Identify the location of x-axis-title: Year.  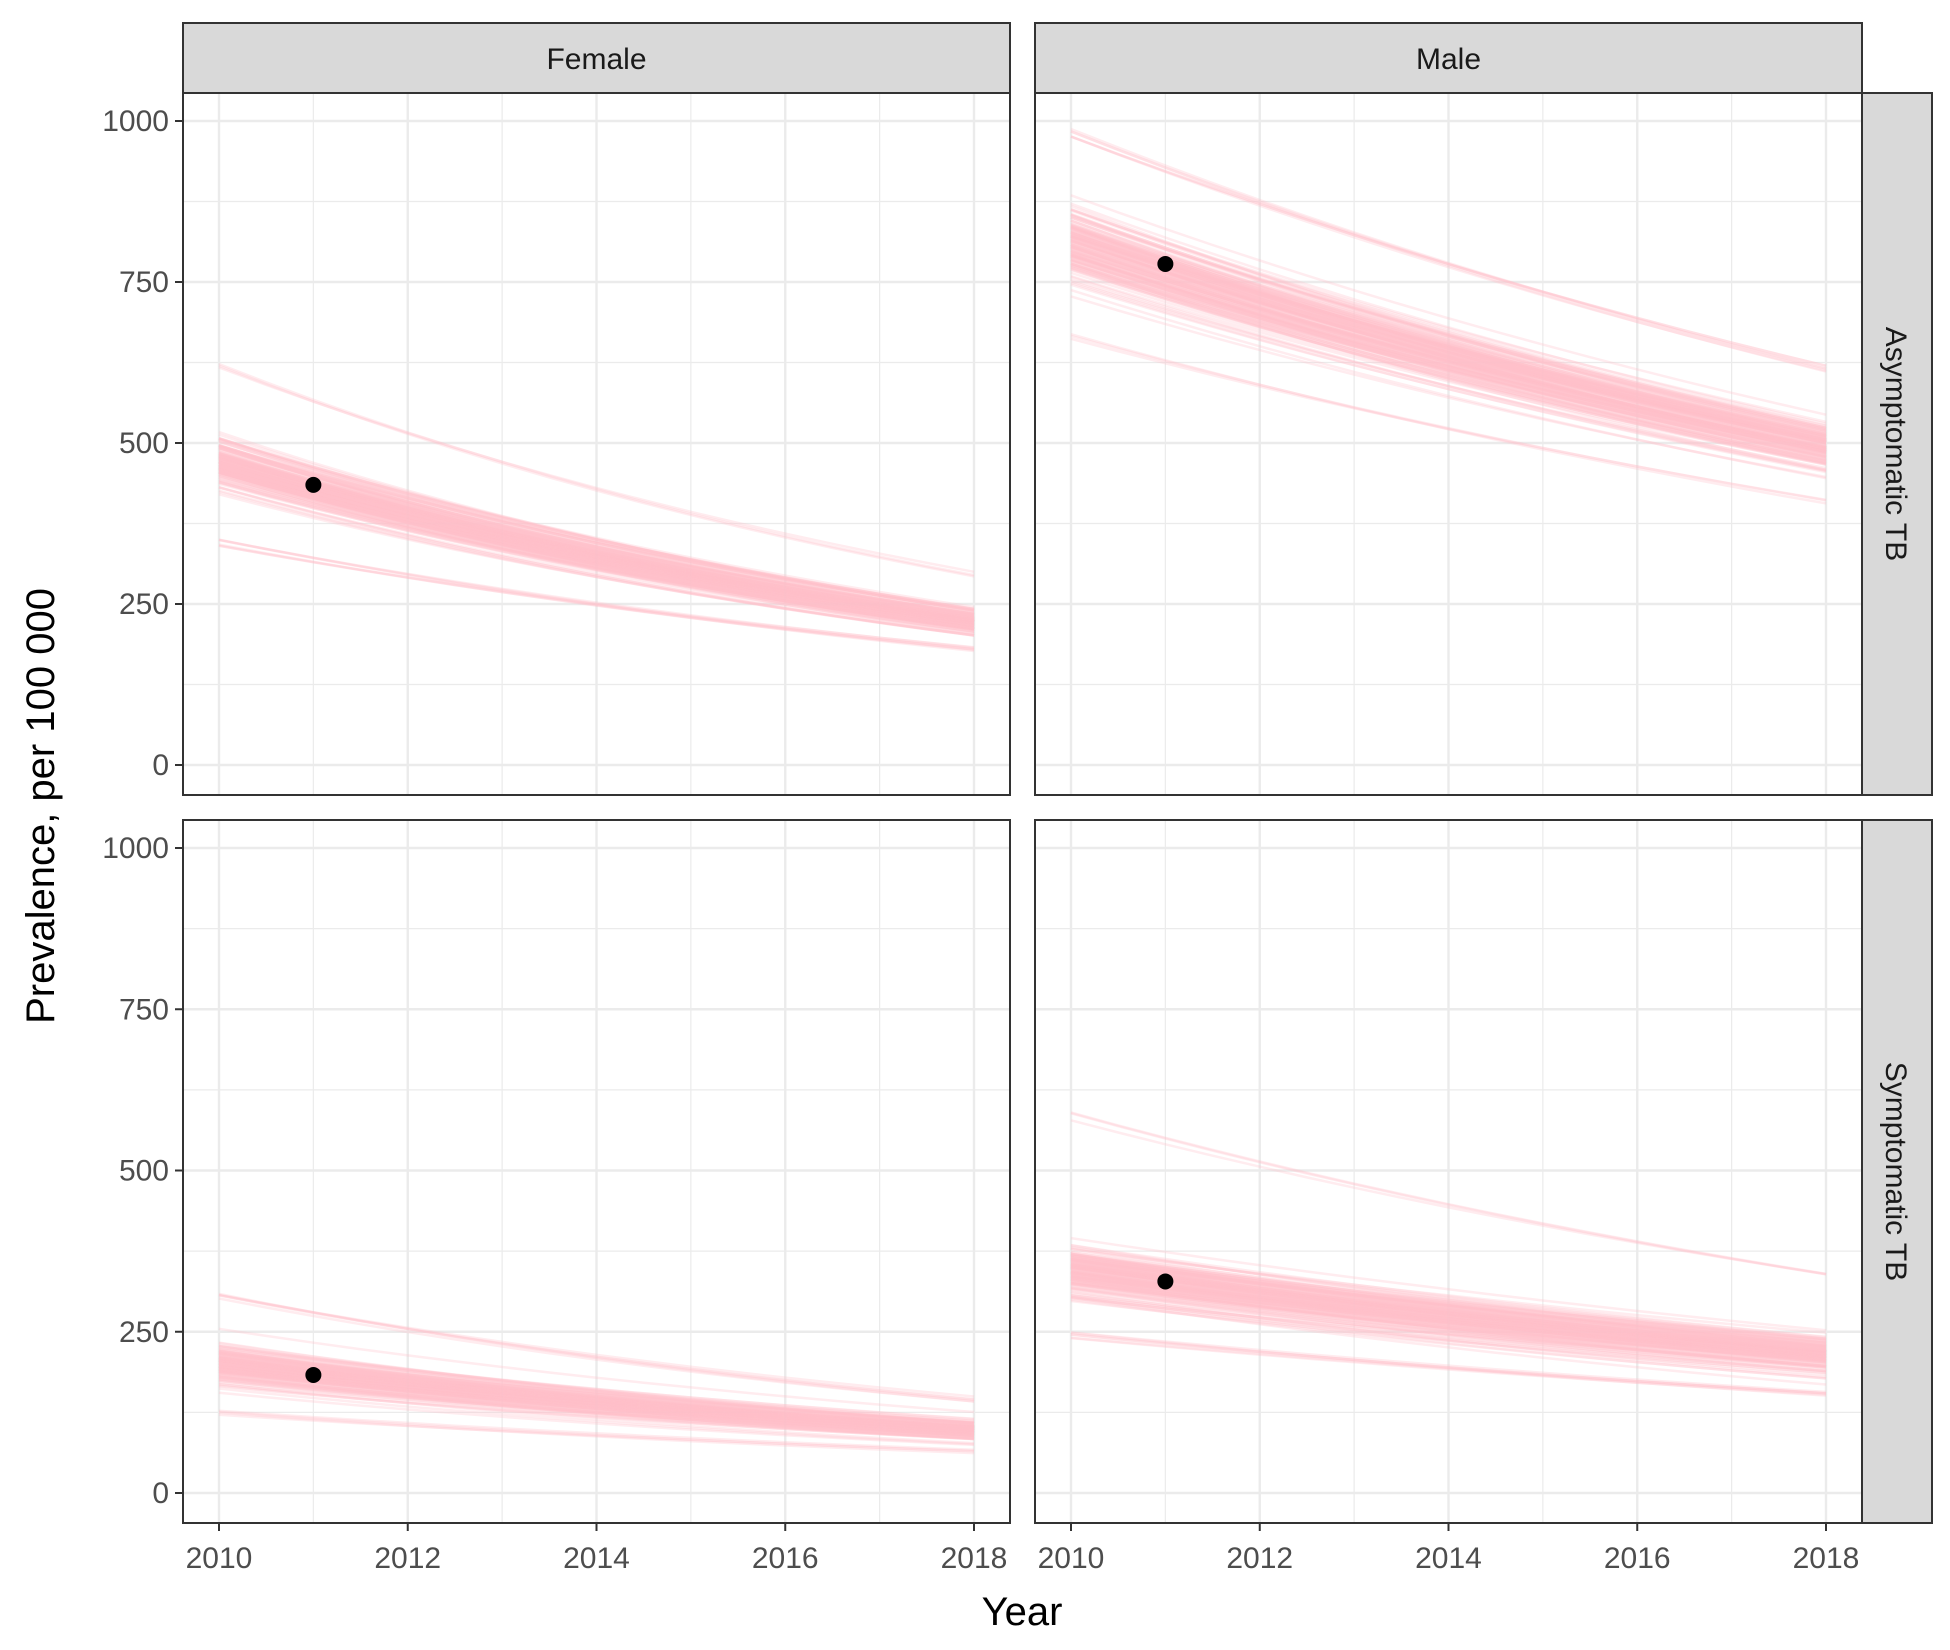
(1022, 1612).